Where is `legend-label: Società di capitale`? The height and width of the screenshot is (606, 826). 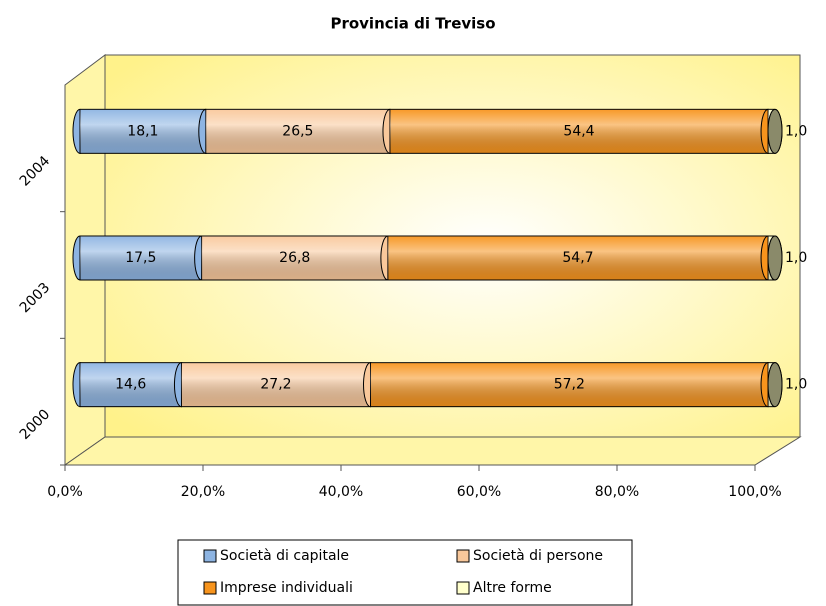
legend-label: Società di capitale is located at coordinates (284, 556).